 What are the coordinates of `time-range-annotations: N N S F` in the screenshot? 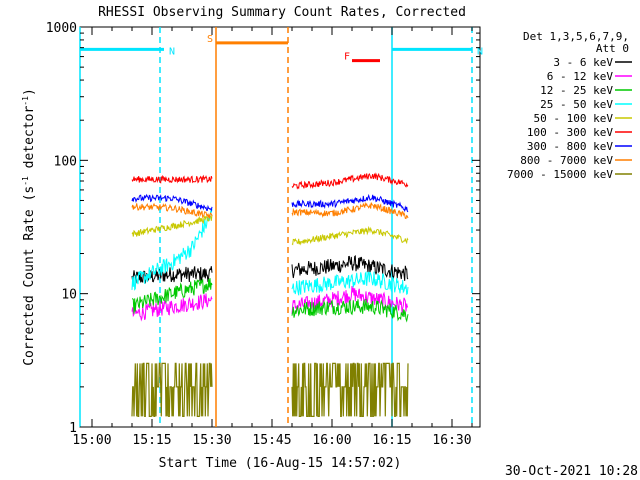 It's located at (281, 48).